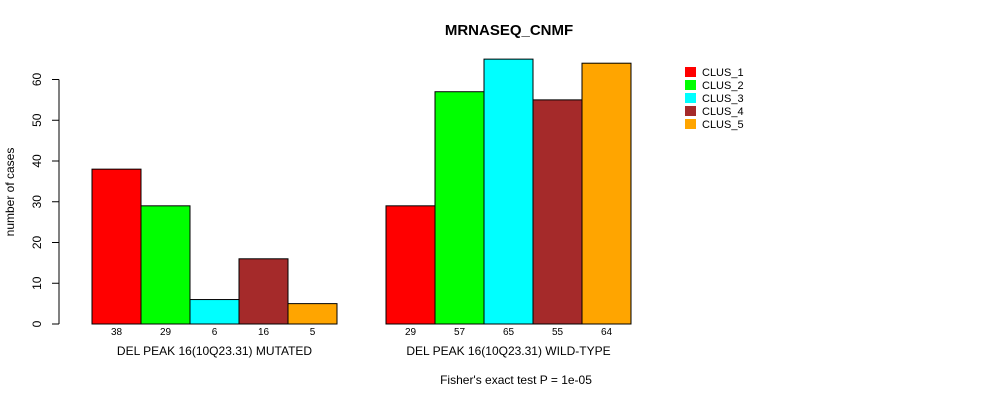 This screenshot has width=990, height=400. What do you see at coordinates (215, 332) in the screenshot?
I see `bar-value-label: 6` at bounding box center [215, 332].